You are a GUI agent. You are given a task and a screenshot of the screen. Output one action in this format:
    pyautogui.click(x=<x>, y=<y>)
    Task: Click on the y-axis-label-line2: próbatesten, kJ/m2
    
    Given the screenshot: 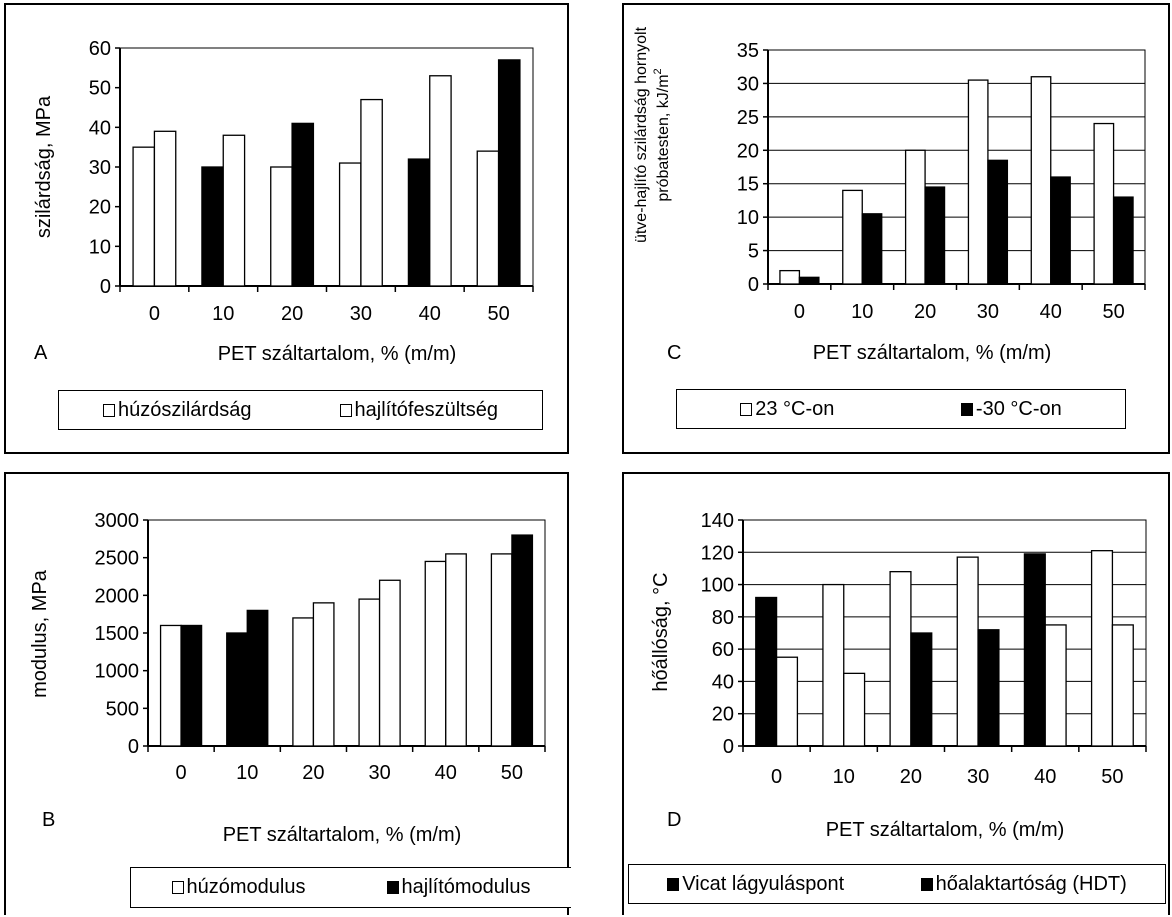 What is the action you would take?
    pyautogui.click(x=662, y=134)
    